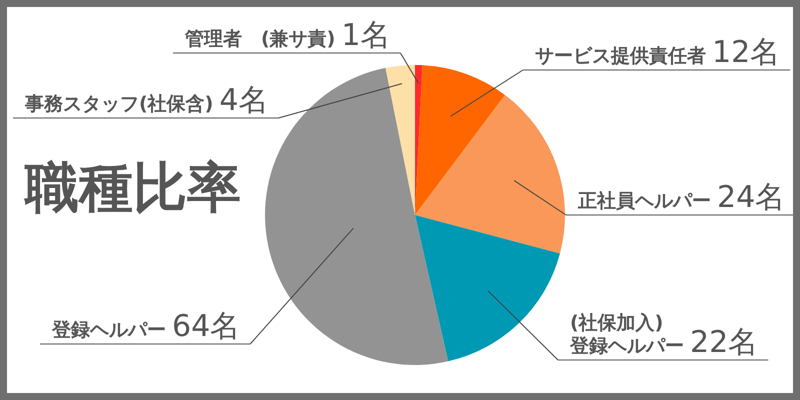 The height and width of the screenshot is (400, 800). What do you see at coordinates (133, 187) in the screenshot?
I see `title: 職種比率` at bounding box center [133, 187].